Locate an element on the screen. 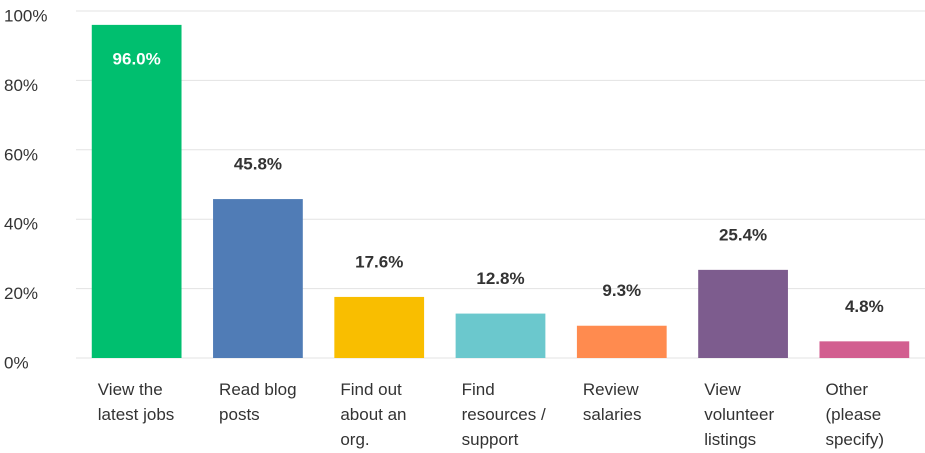 This screenshot has height=453, width=925. value-label: 12.8% is located at coordinates (500, 278).